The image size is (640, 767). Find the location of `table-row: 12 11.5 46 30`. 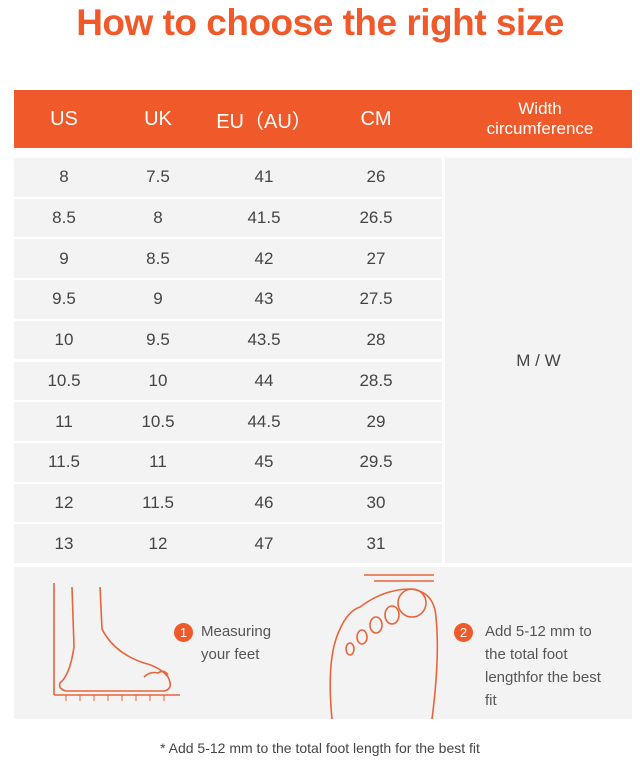

table-row: 12 11.5 46 30 is located at coordinates (228, 503).